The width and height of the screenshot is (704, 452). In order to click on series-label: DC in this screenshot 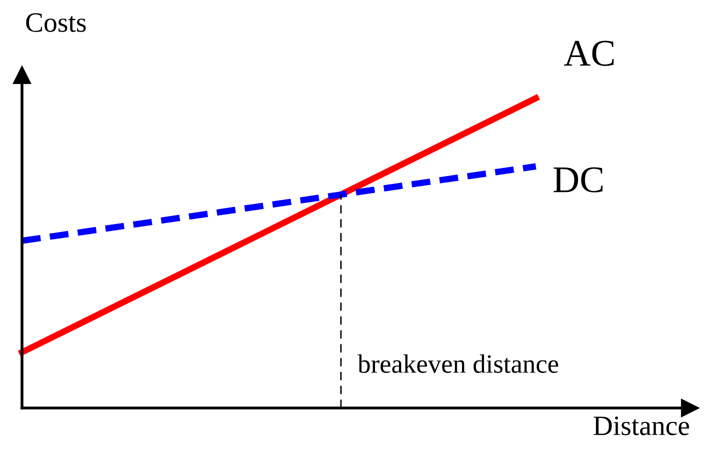, I will do `click(578, 179)`.